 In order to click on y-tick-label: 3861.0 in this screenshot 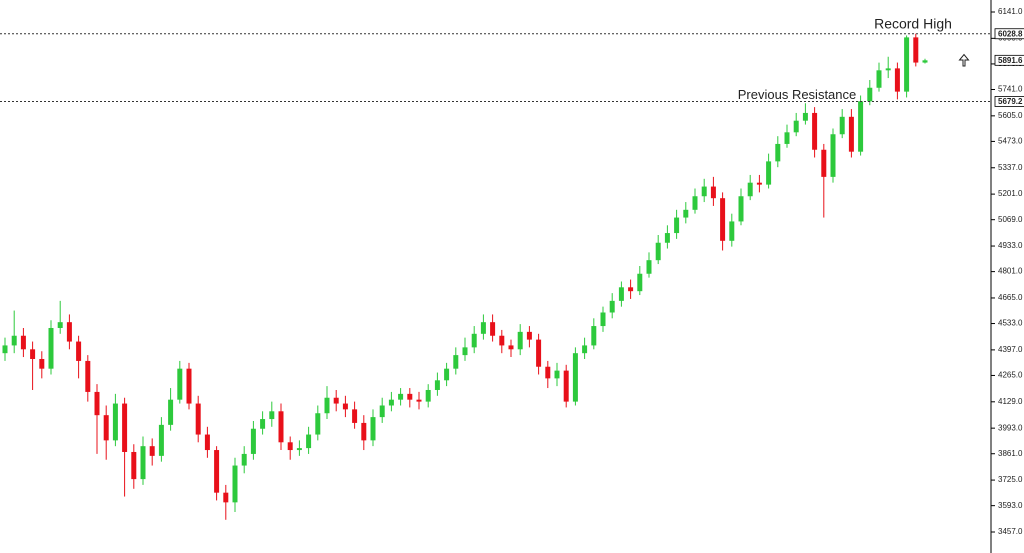, I will do `click(1010, 453)`.